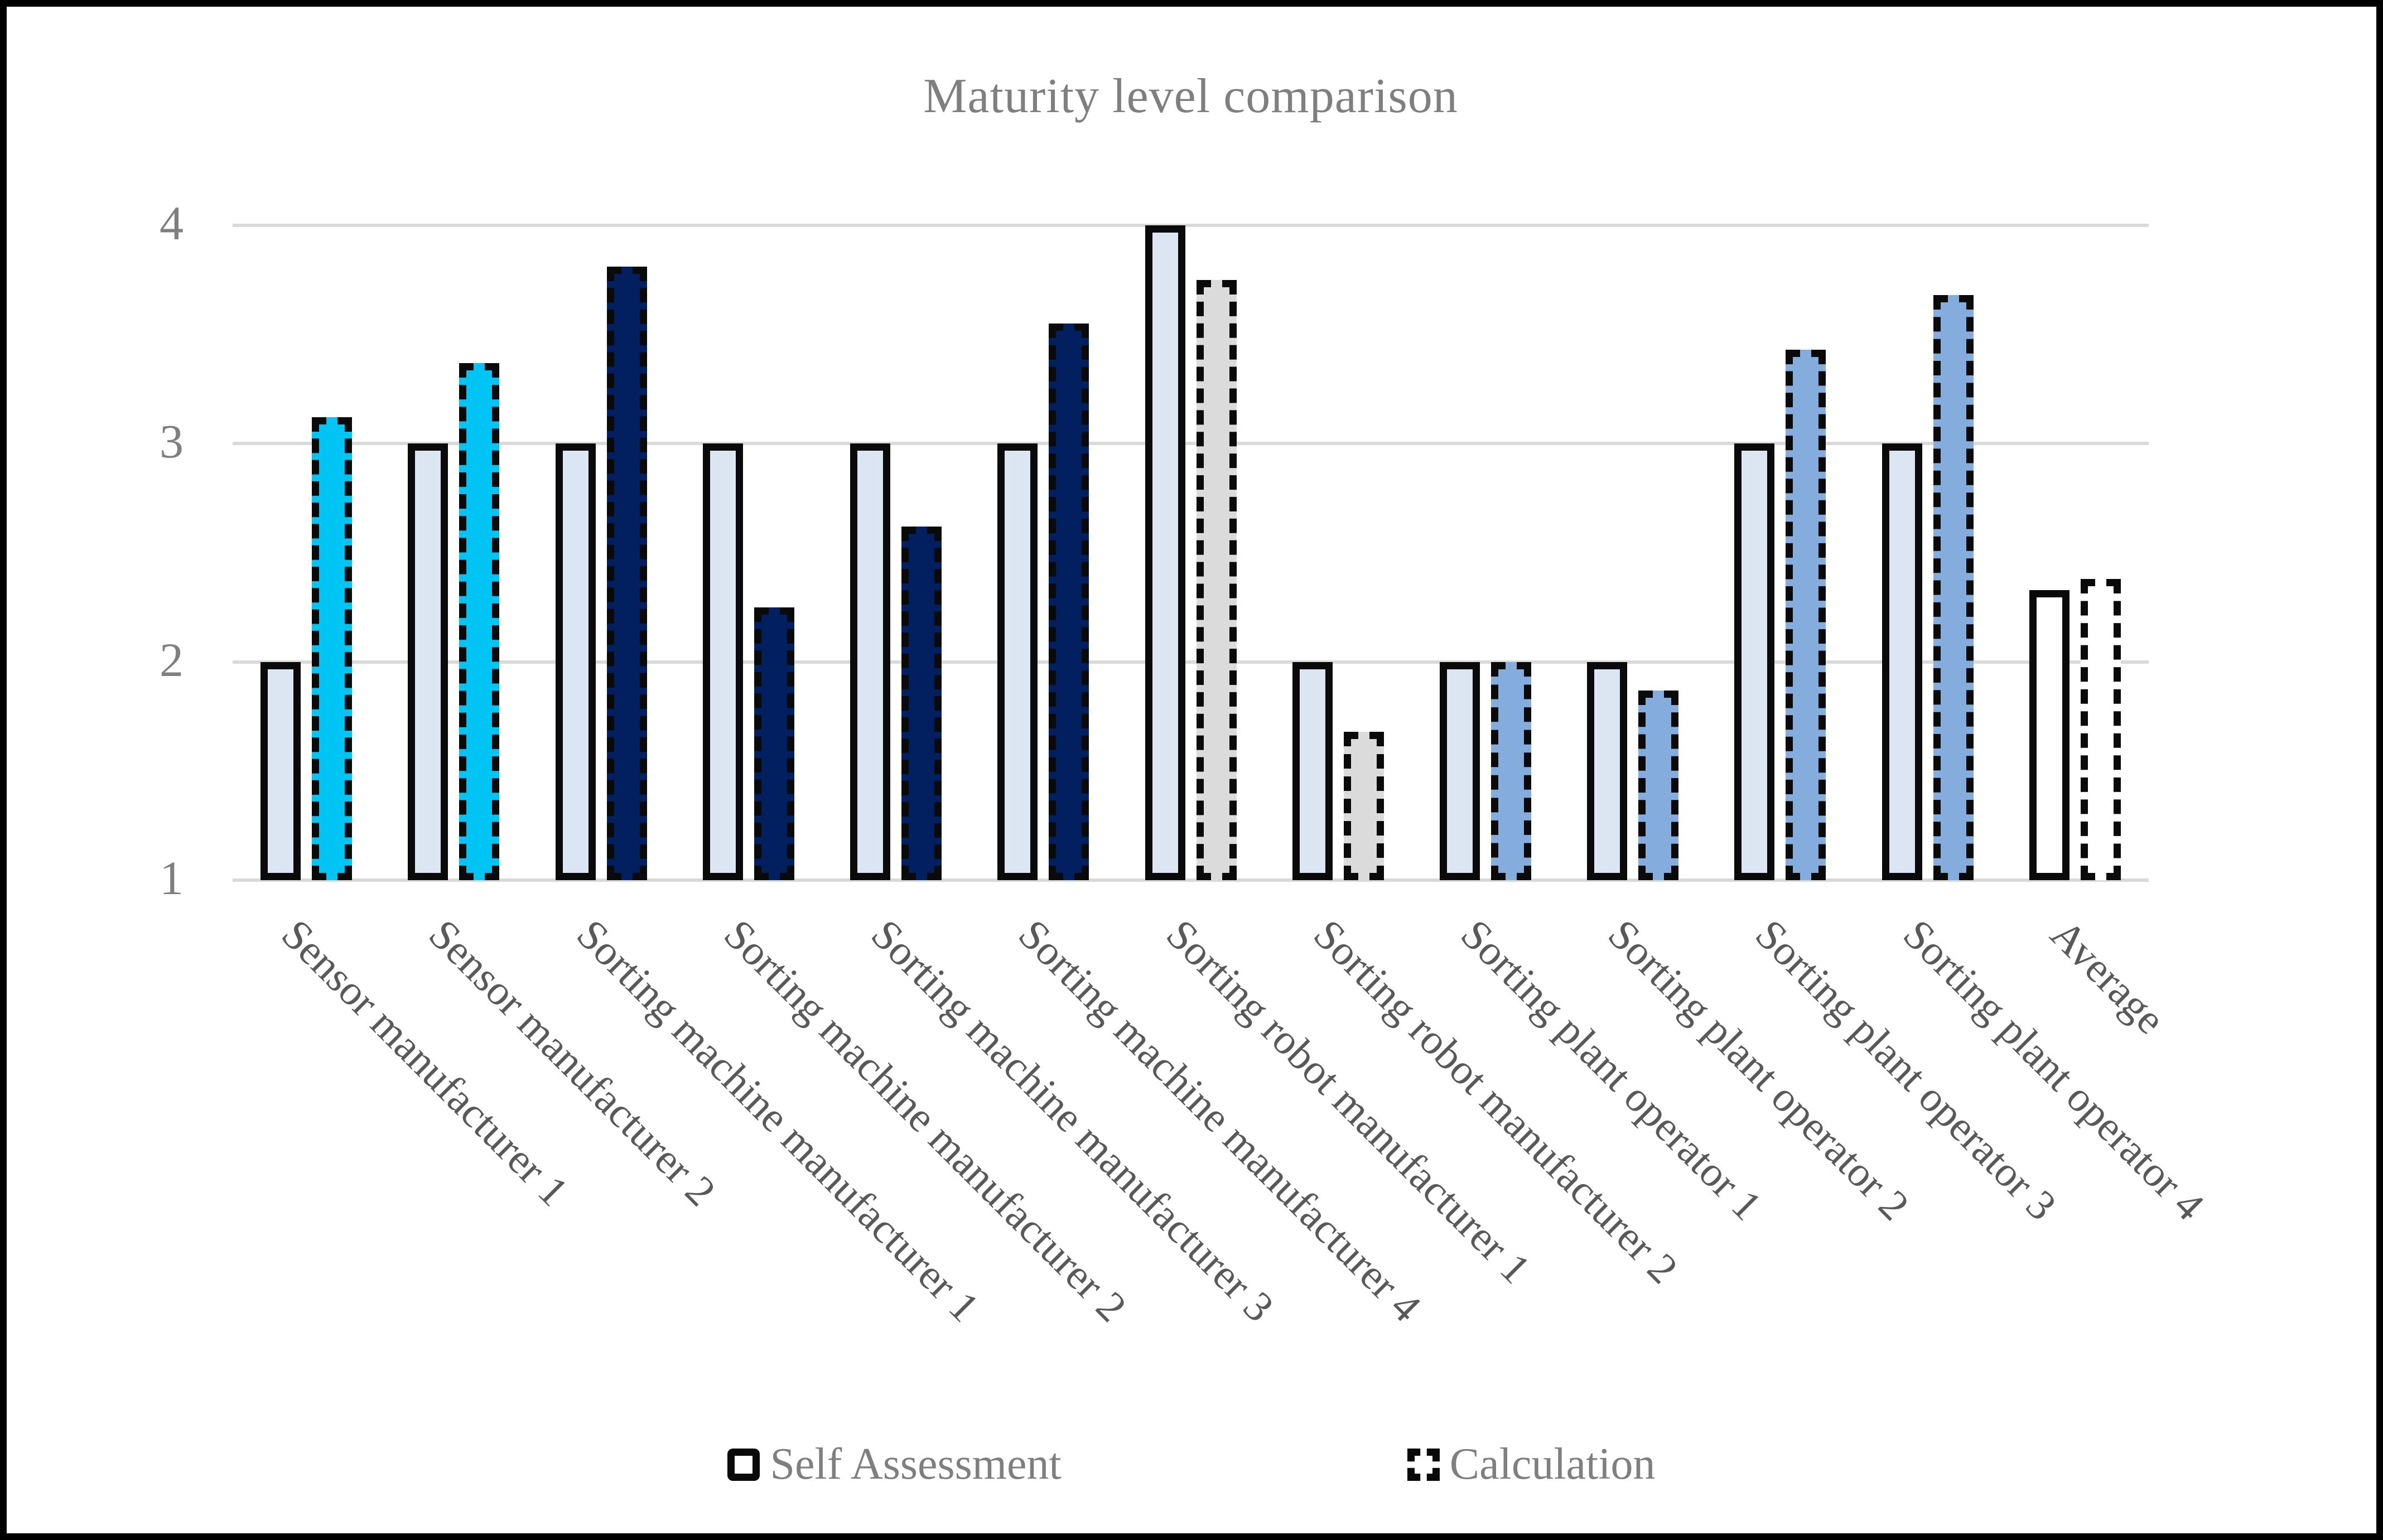  Describe the element at coordinates (172, 223) in the screenshot. I see `y-tick-label-4: 4` at that location.